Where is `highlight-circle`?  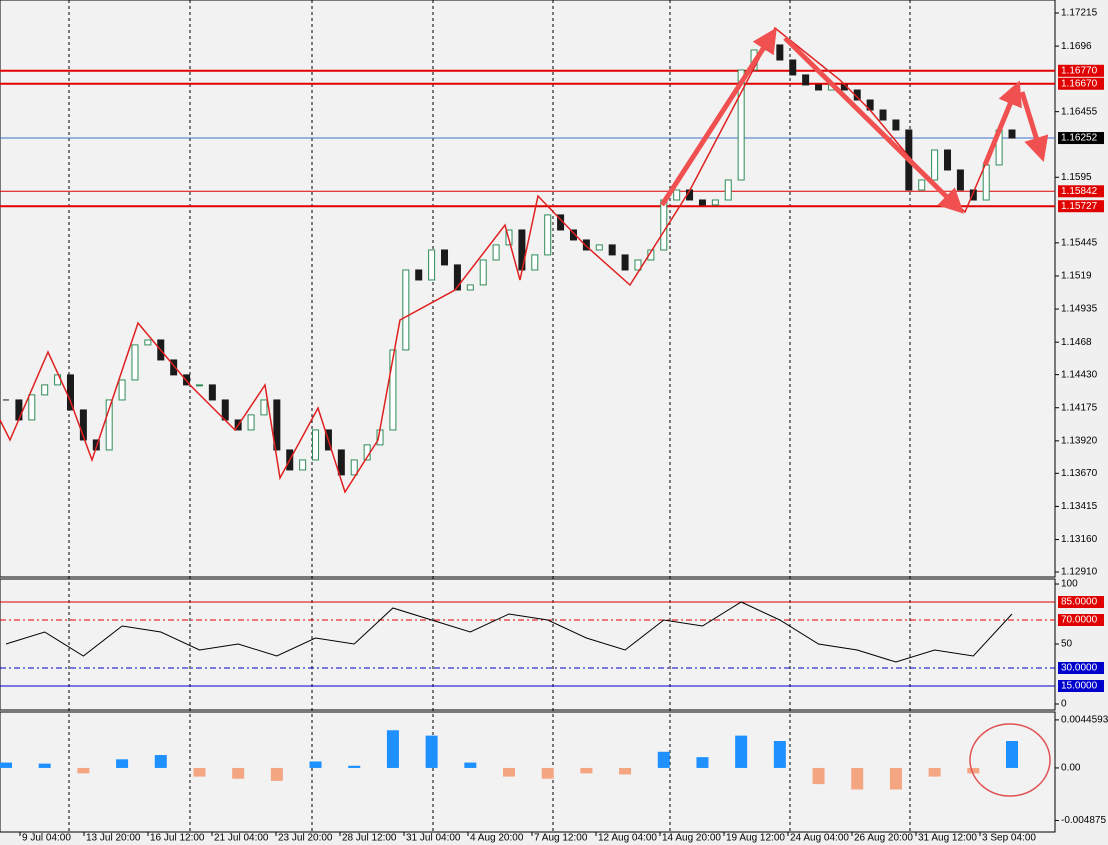
highlight-circle is located at coordinates (1010, 760).